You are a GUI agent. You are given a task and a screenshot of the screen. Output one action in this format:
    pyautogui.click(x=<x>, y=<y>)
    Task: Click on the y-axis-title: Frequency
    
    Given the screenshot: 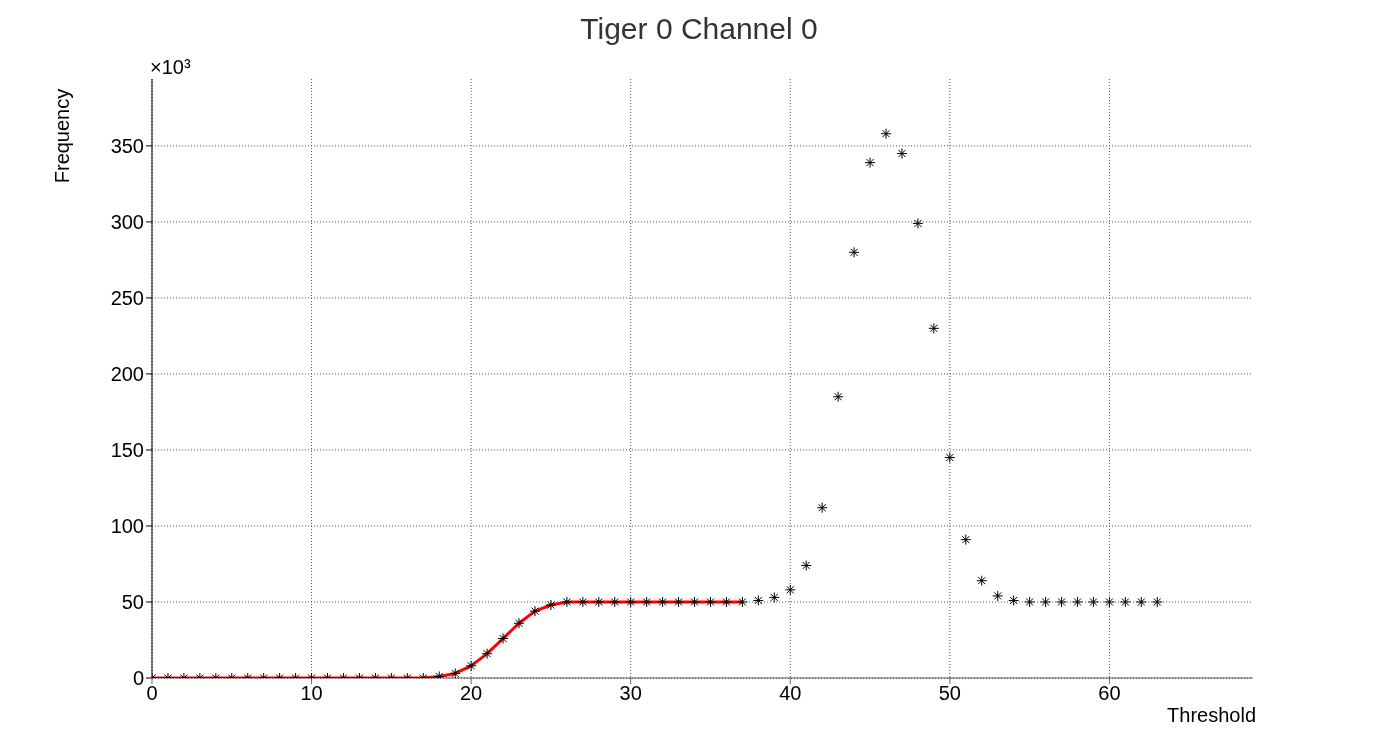 What is the action you would take?
    pyautogui.click(x=62, y=136)
    